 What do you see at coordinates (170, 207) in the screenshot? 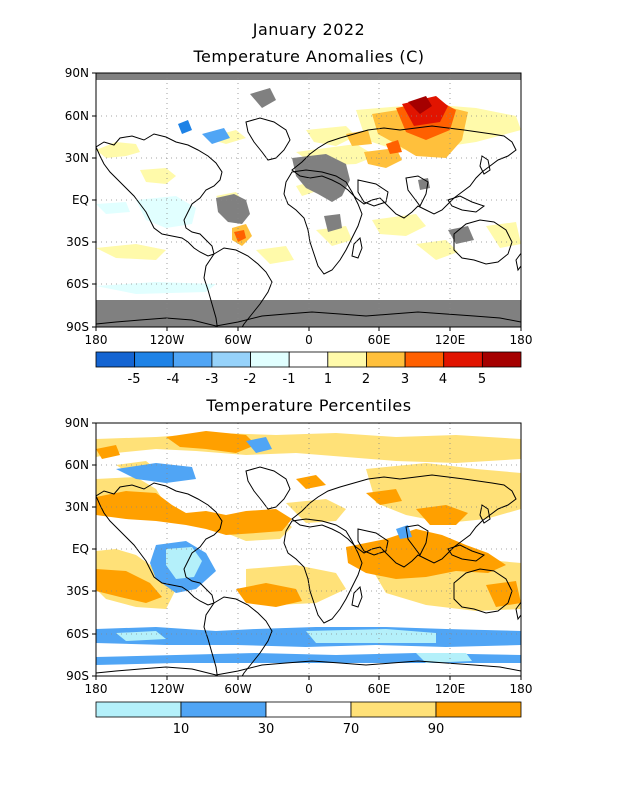
I see `cool-anomaly-regions` at bounding box center [170, 207].